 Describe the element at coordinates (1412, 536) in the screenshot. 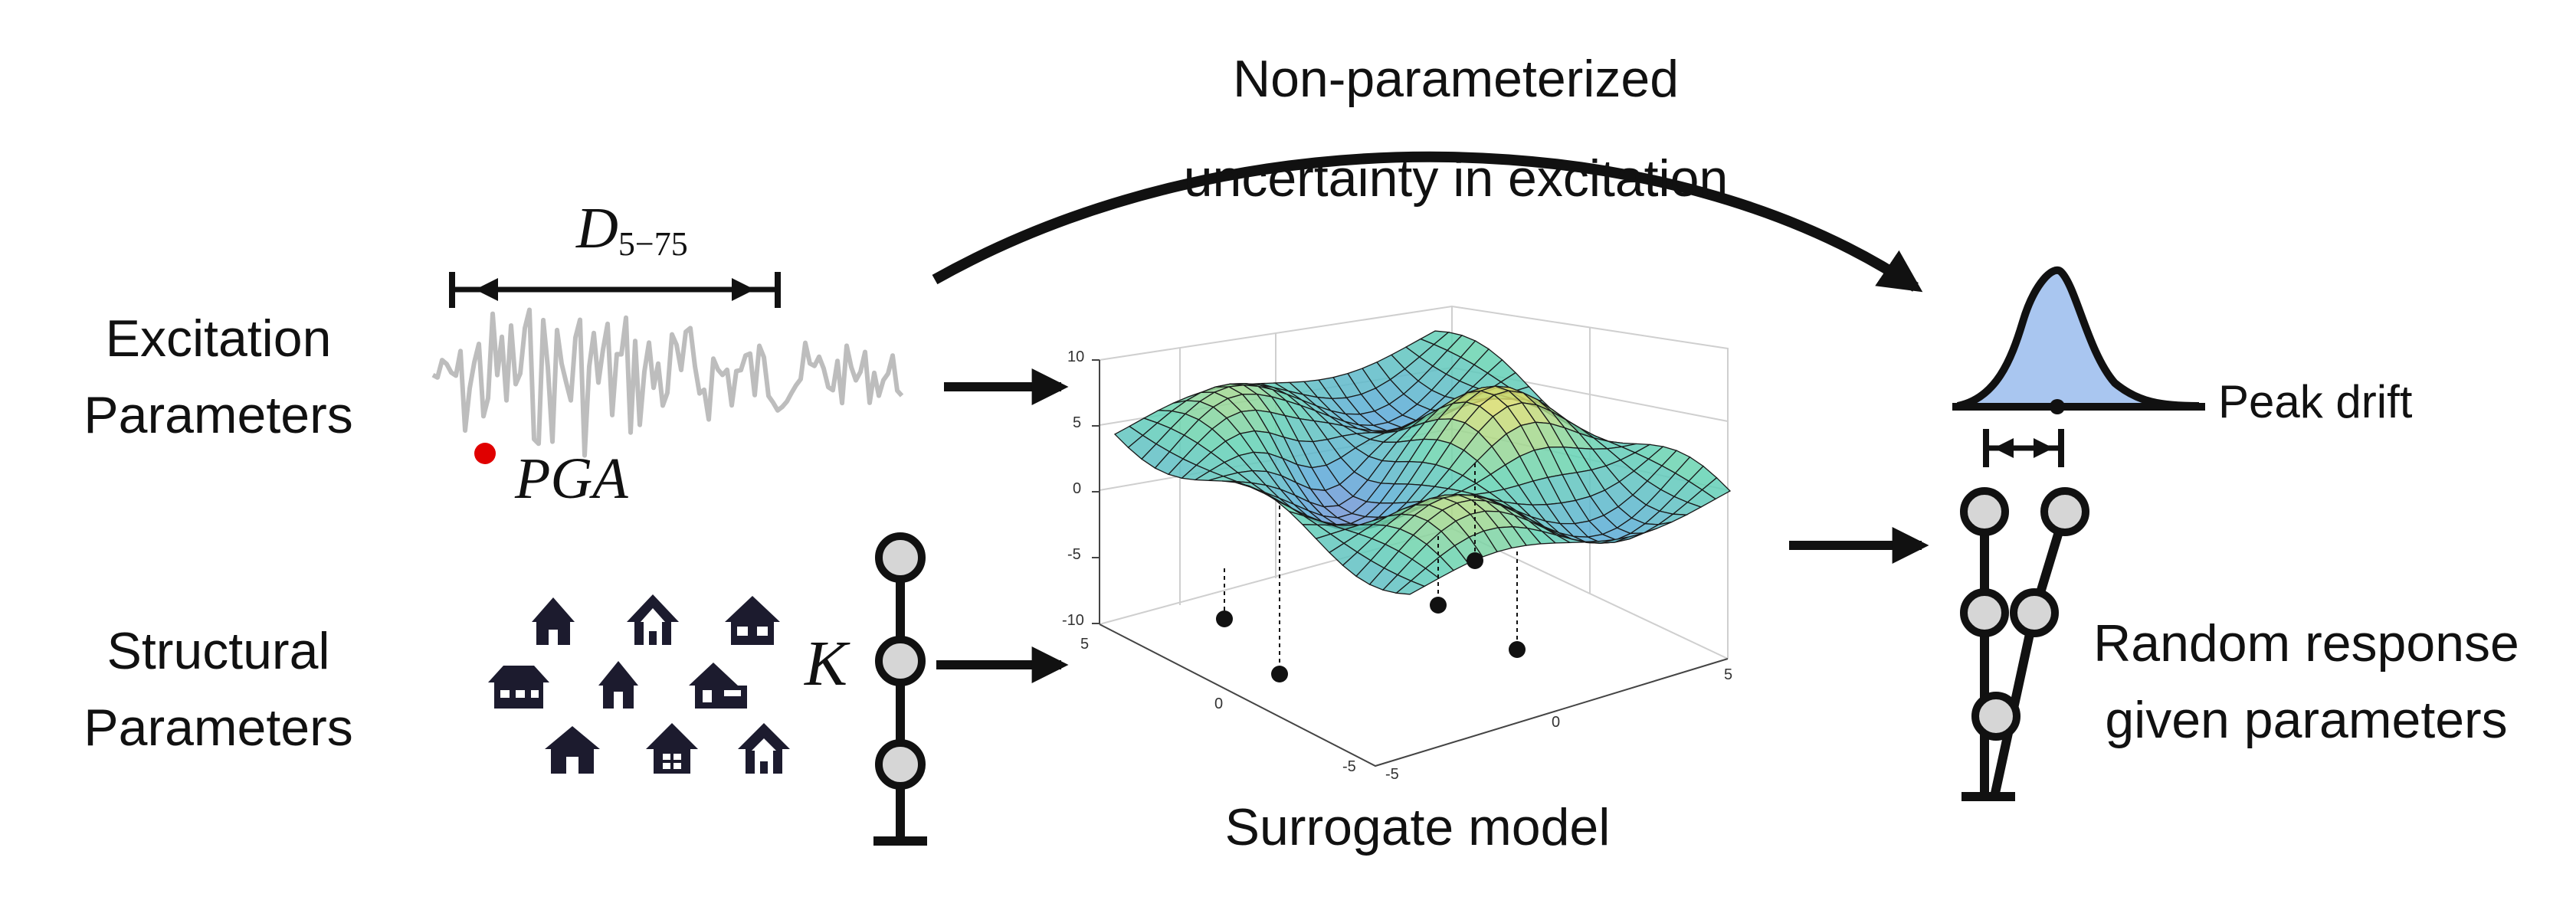

I see `surface-plot` at that location.